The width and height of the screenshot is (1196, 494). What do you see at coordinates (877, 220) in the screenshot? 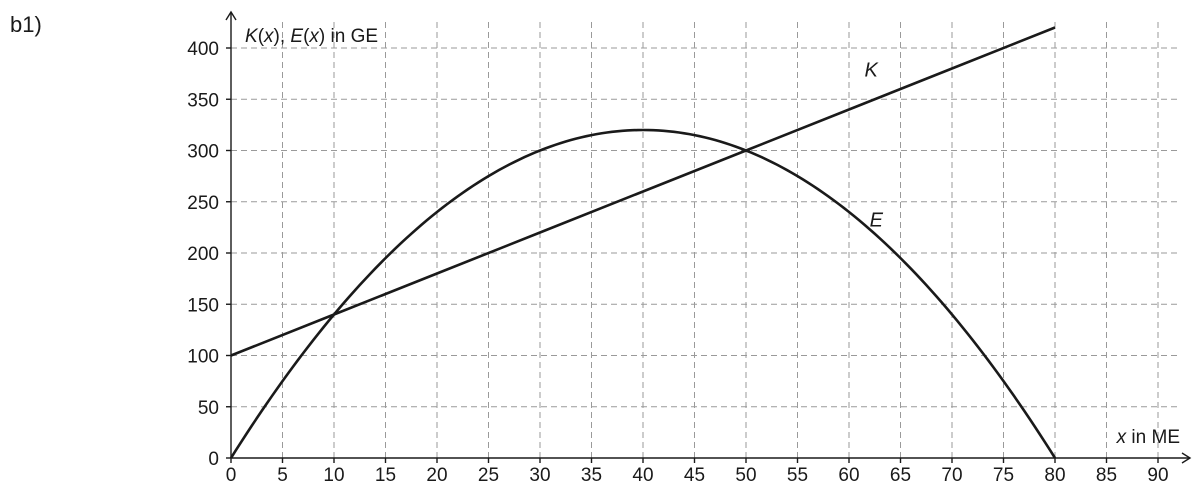
I see `series-label-e: E` at bounding box center [877, 220].